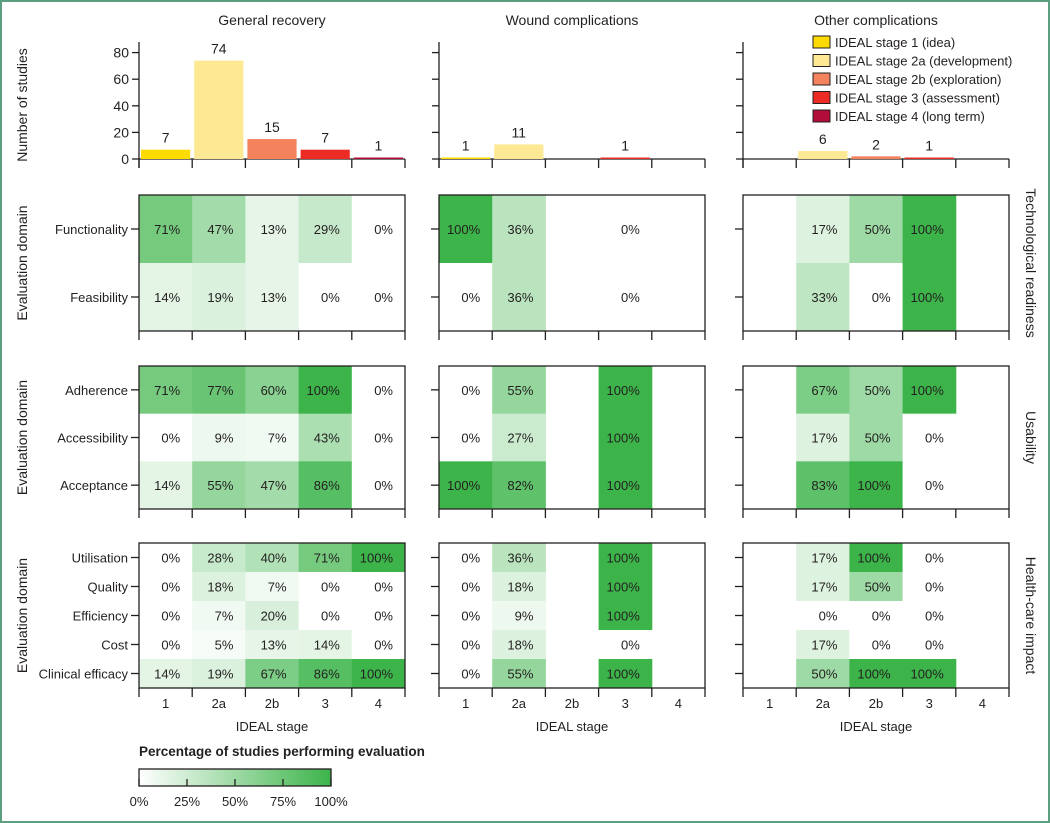  What do you see at coordinates (121, 53) in the screenshot?
I see `bar-y-tick-label: 80` at bounding box center [121, 53].